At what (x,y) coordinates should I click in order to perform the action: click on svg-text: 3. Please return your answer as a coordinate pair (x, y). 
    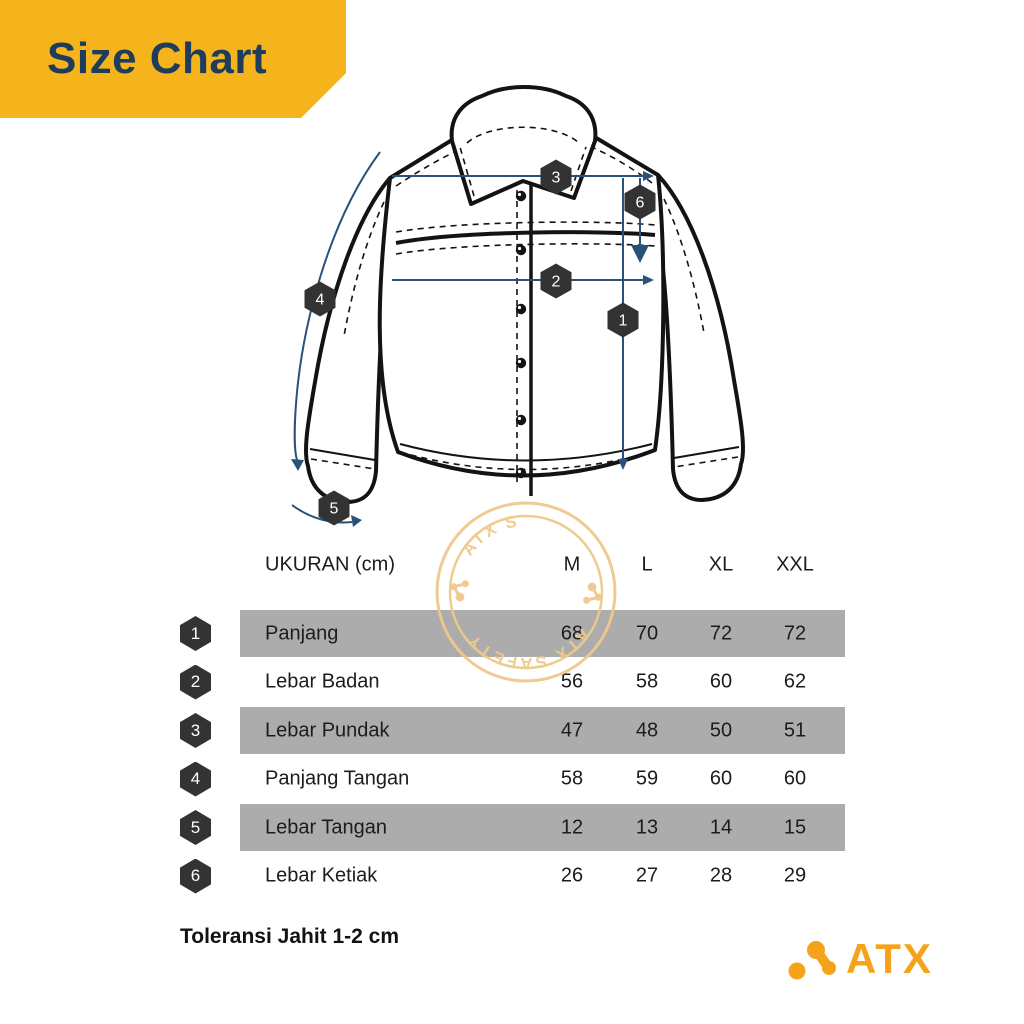
    Looking at the image, I should click on (556, 178).